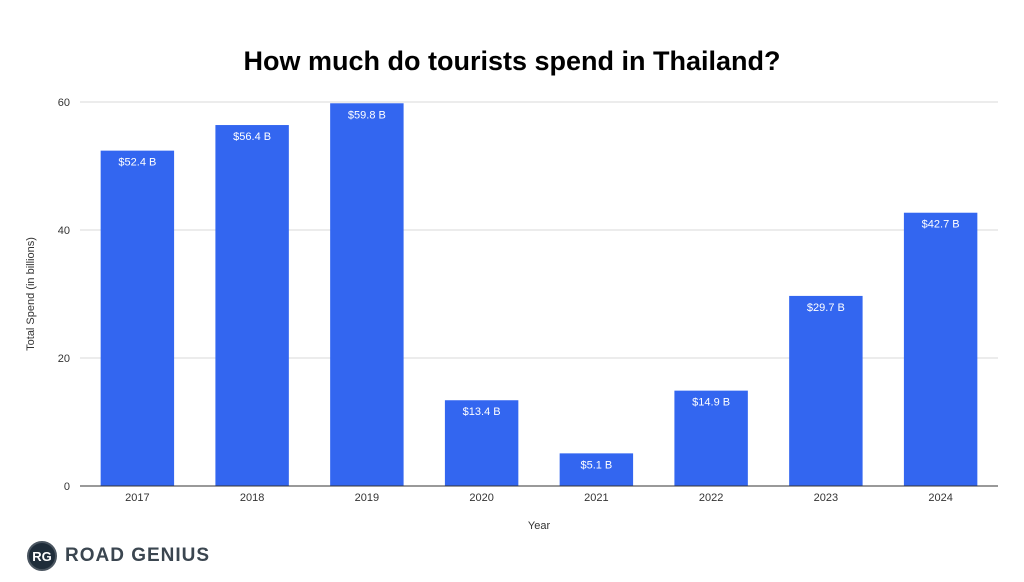 Image resolution: width=1024 pixels, height=582 pixels. What do you see at coordinates (481, 498) in the screenshot?
I see `x-tick-label: 2020` at bounding box center [481, 498].